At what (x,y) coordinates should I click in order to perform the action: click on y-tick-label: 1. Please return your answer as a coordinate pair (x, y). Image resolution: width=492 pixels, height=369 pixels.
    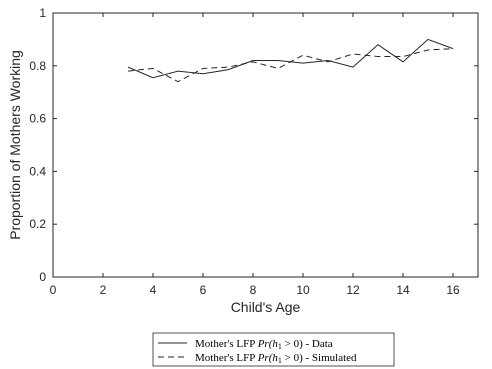
    Looking at the image, I should click on (42, 13).